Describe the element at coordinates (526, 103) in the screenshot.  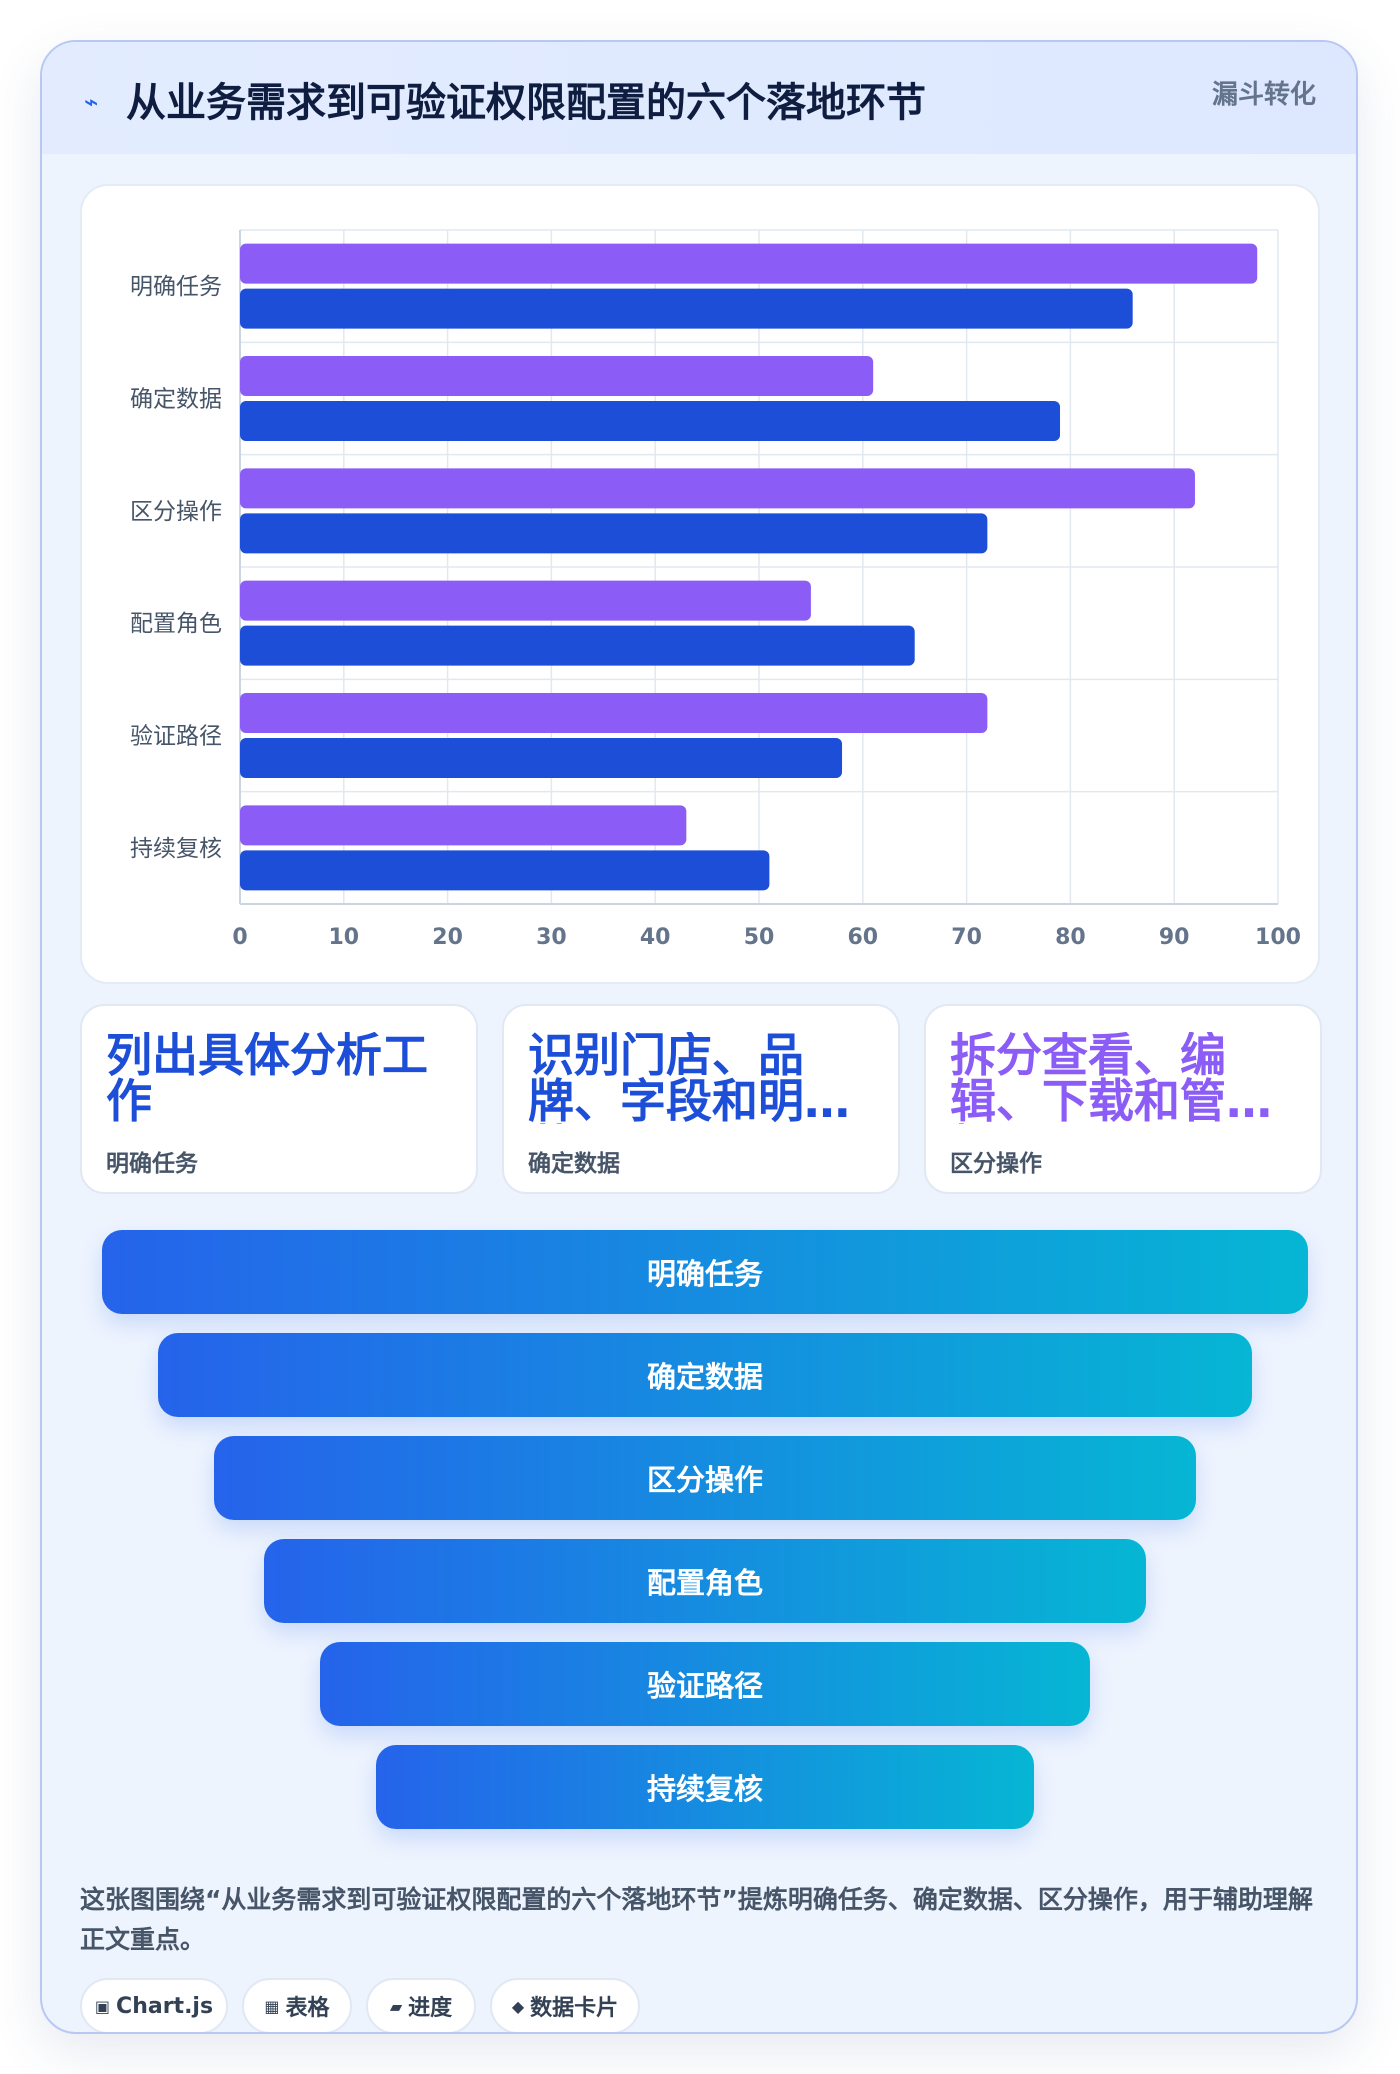
I see `page-title: 从业务需求到可验证权限配置的六个落地环节` at that location.